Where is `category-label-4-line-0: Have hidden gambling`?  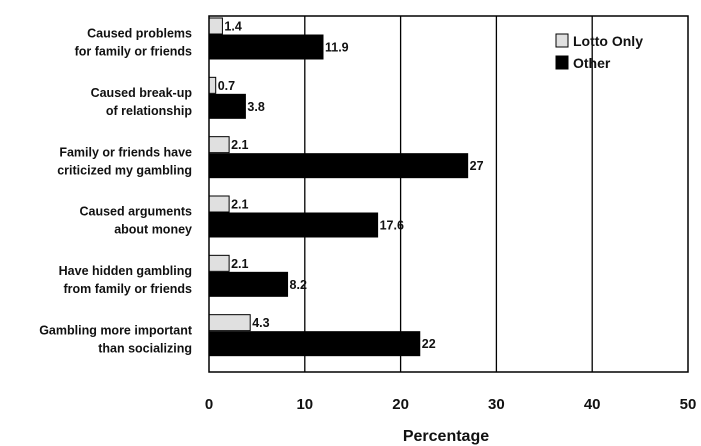
category-label-4-line-0: Have hidden gambling is located at coordinates (125, 271).